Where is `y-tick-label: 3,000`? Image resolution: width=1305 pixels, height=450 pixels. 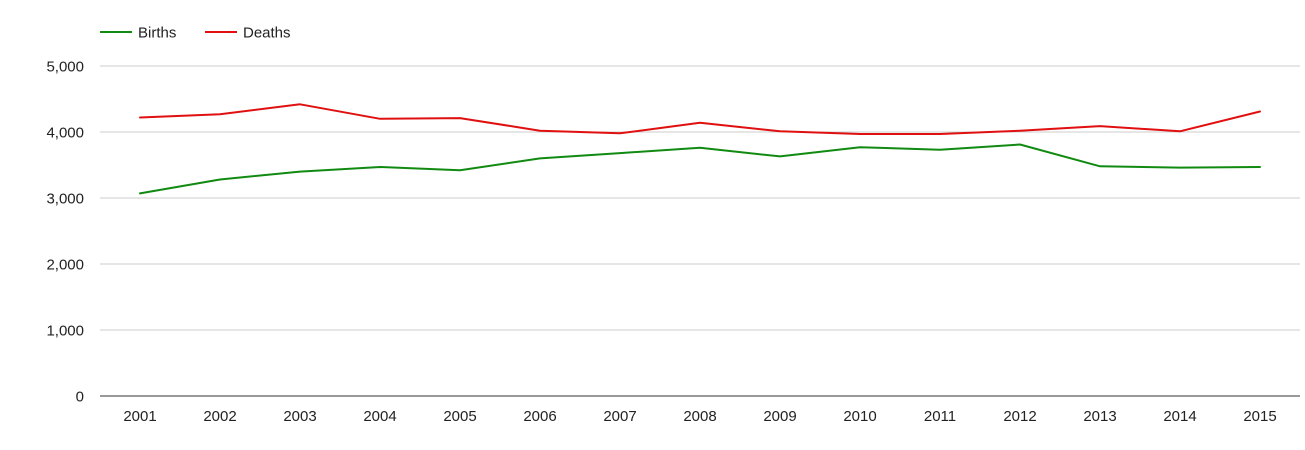 y-tick-label: 3,000 is located at coordinates (65, 199).